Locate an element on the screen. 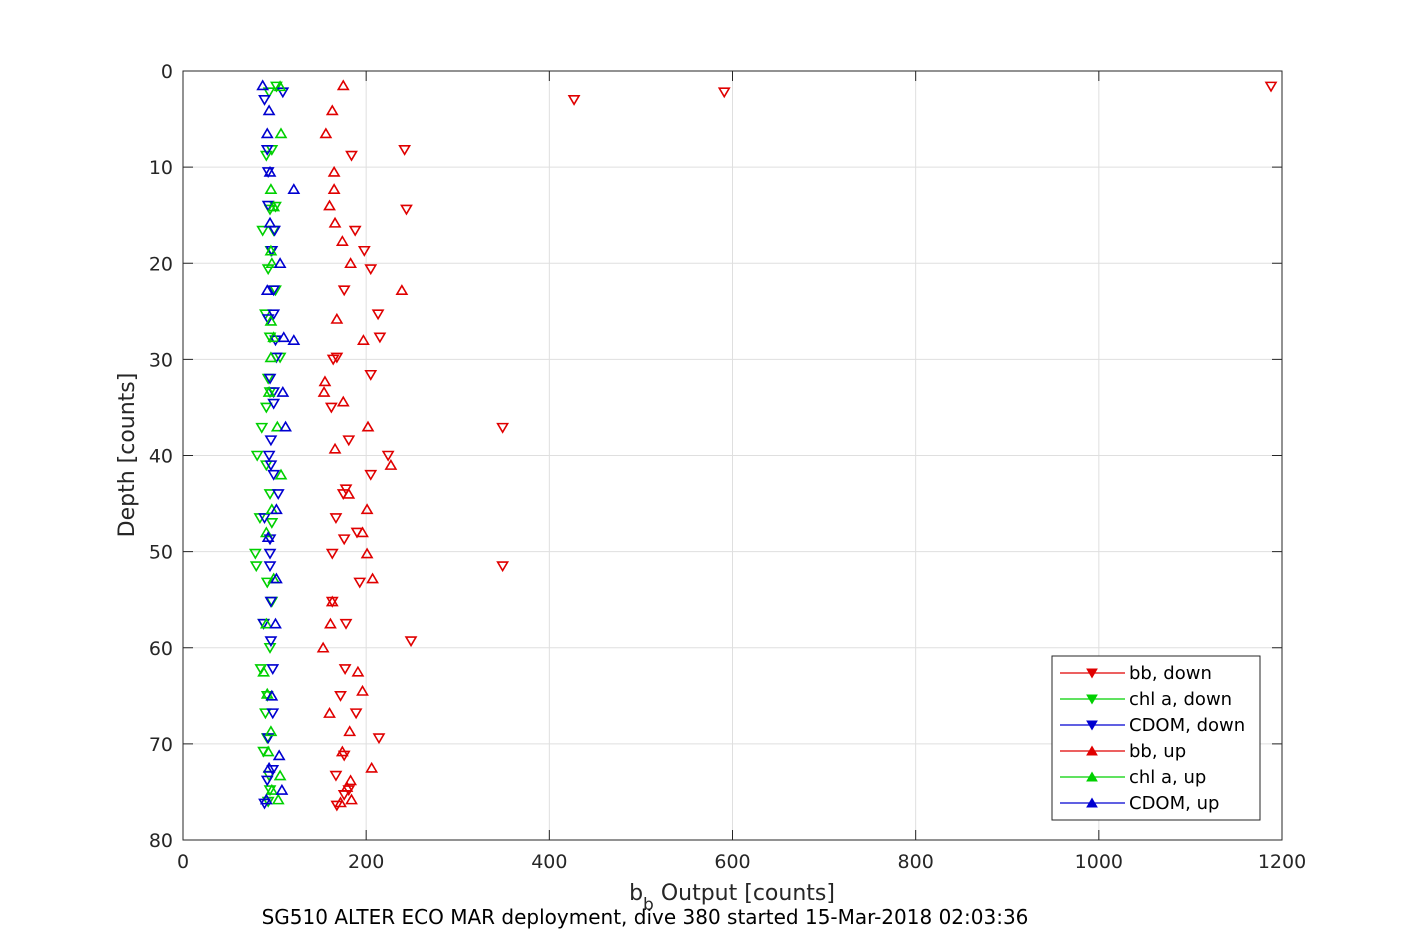 The height and width of the screenshot is (945, 1417). x-axis-label-main: b is located at coordinates (636, 893).